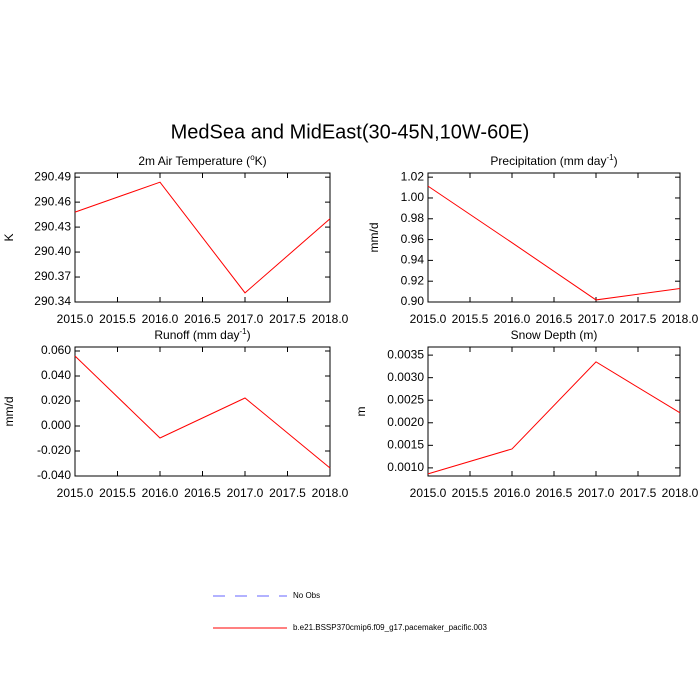  I want to click on panel-title: Runoff (mm day-1), so click(202, 335).